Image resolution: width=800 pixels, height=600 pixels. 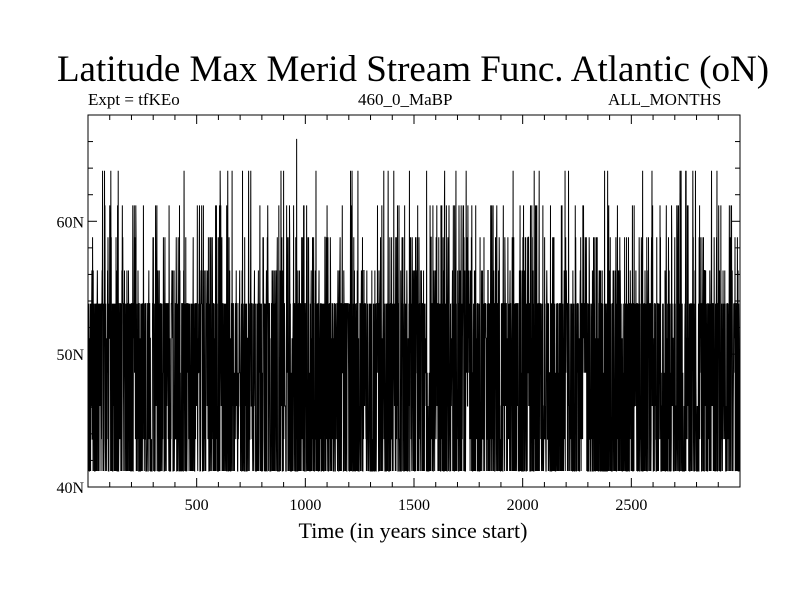 I want to click on x-tick-label: 1000, so click(x=305, y=505).